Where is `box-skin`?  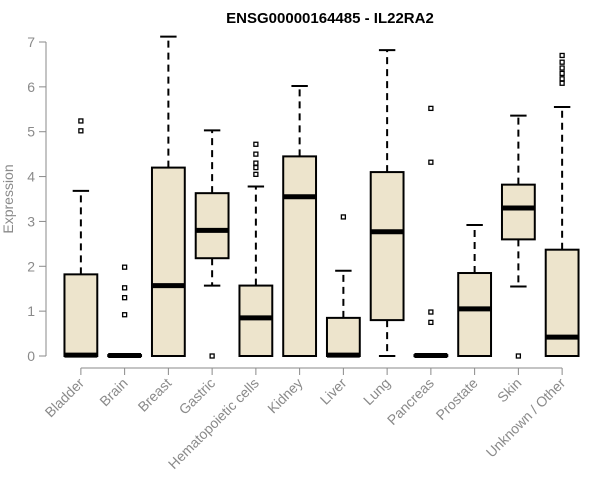 box-skin is located at coordinates (518, 236).